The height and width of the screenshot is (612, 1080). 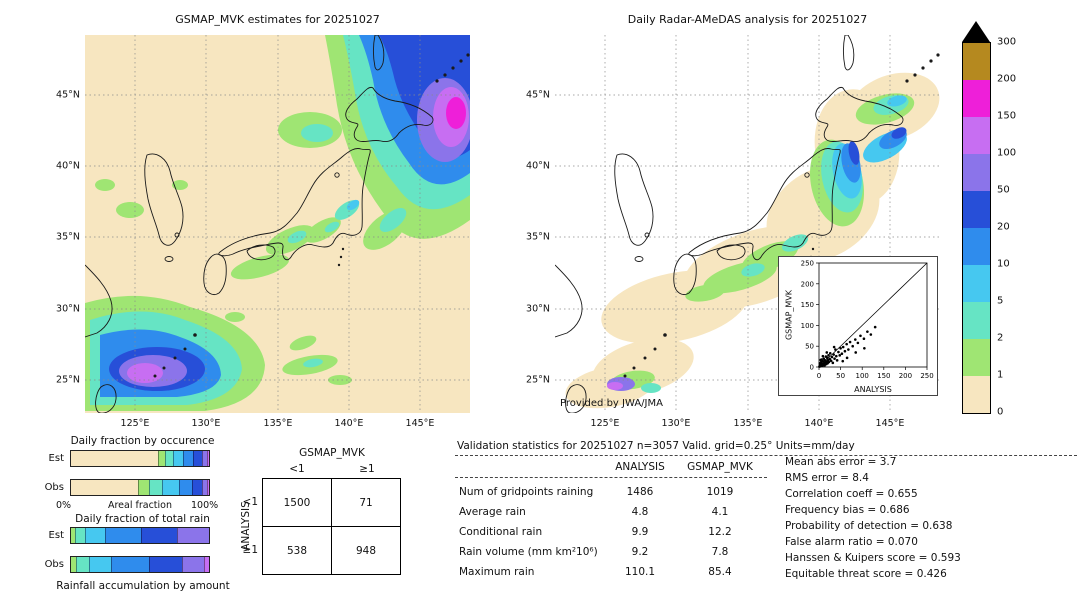 I want to click on colorbar-labels: 300 200 150 100 50 20 10 5 2 1 0, so click(x=1017, y=227).